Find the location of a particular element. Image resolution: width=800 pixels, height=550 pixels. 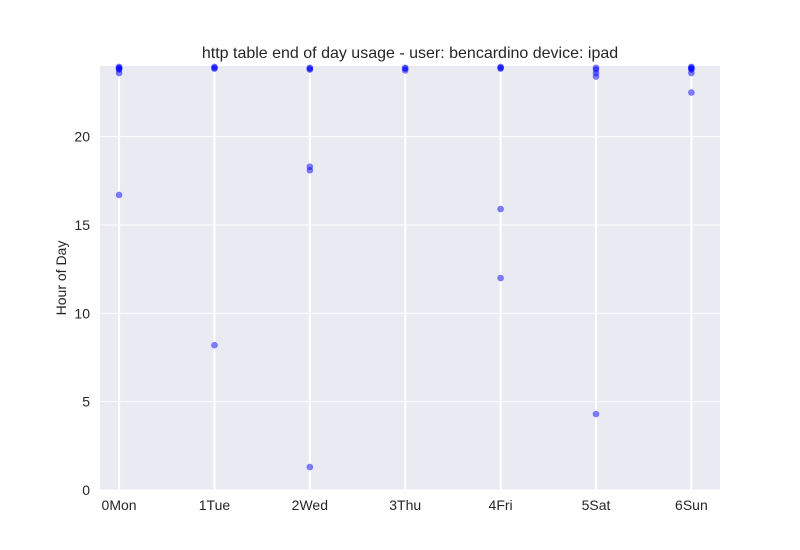

y-axis-label: Hour of Day is located at coordinates (61, 278).